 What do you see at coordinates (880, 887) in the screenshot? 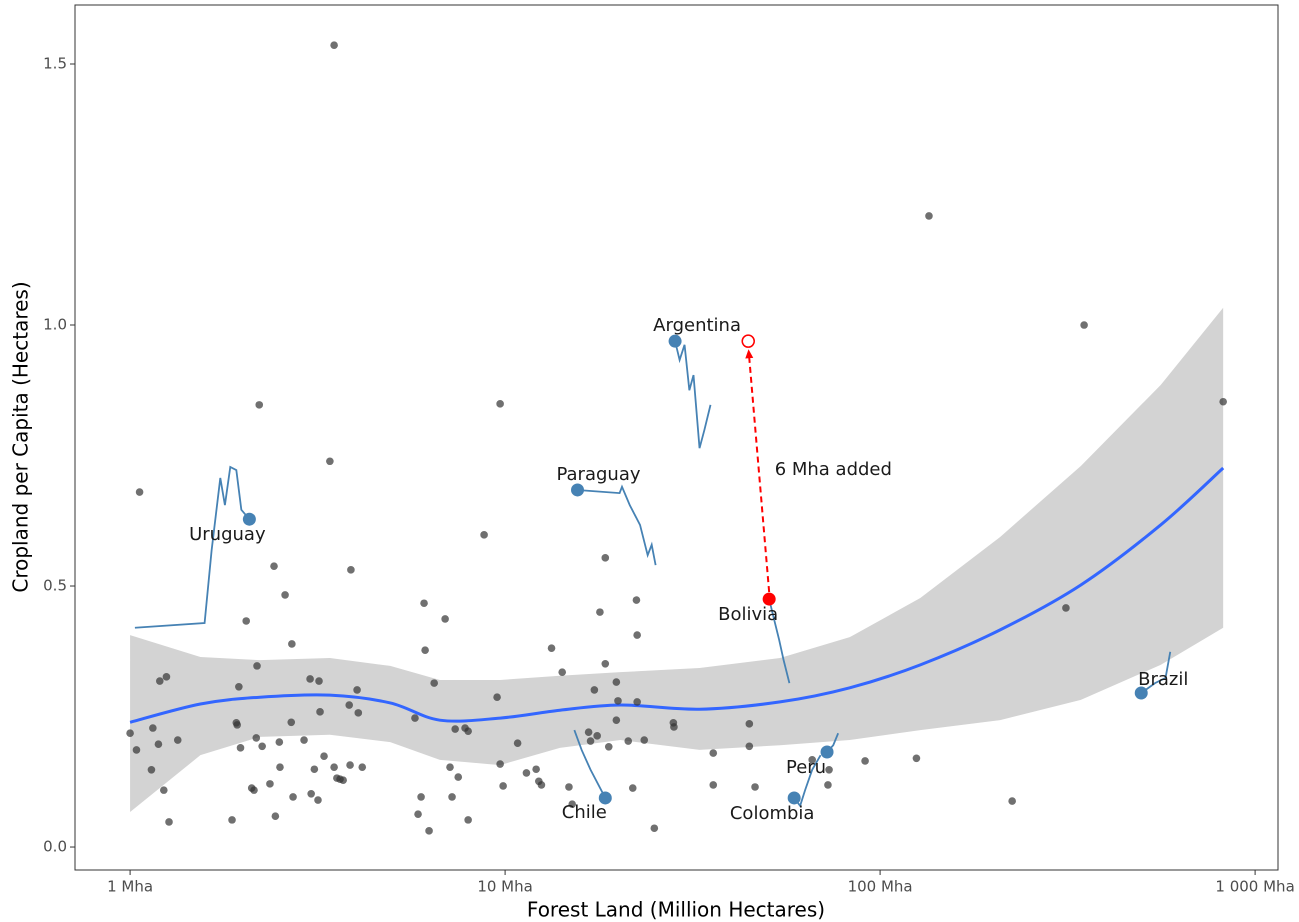
I see `x-tick-label: 100 Mha` at bounding box center [880, 887].